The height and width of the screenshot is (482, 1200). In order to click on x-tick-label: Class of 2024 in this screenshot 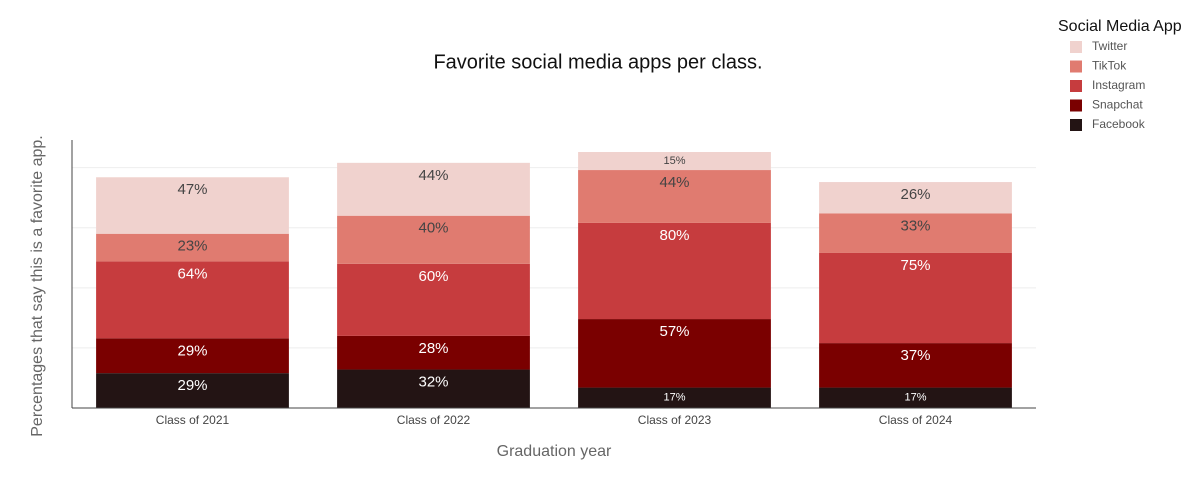, I will do `click(916, 420)`.